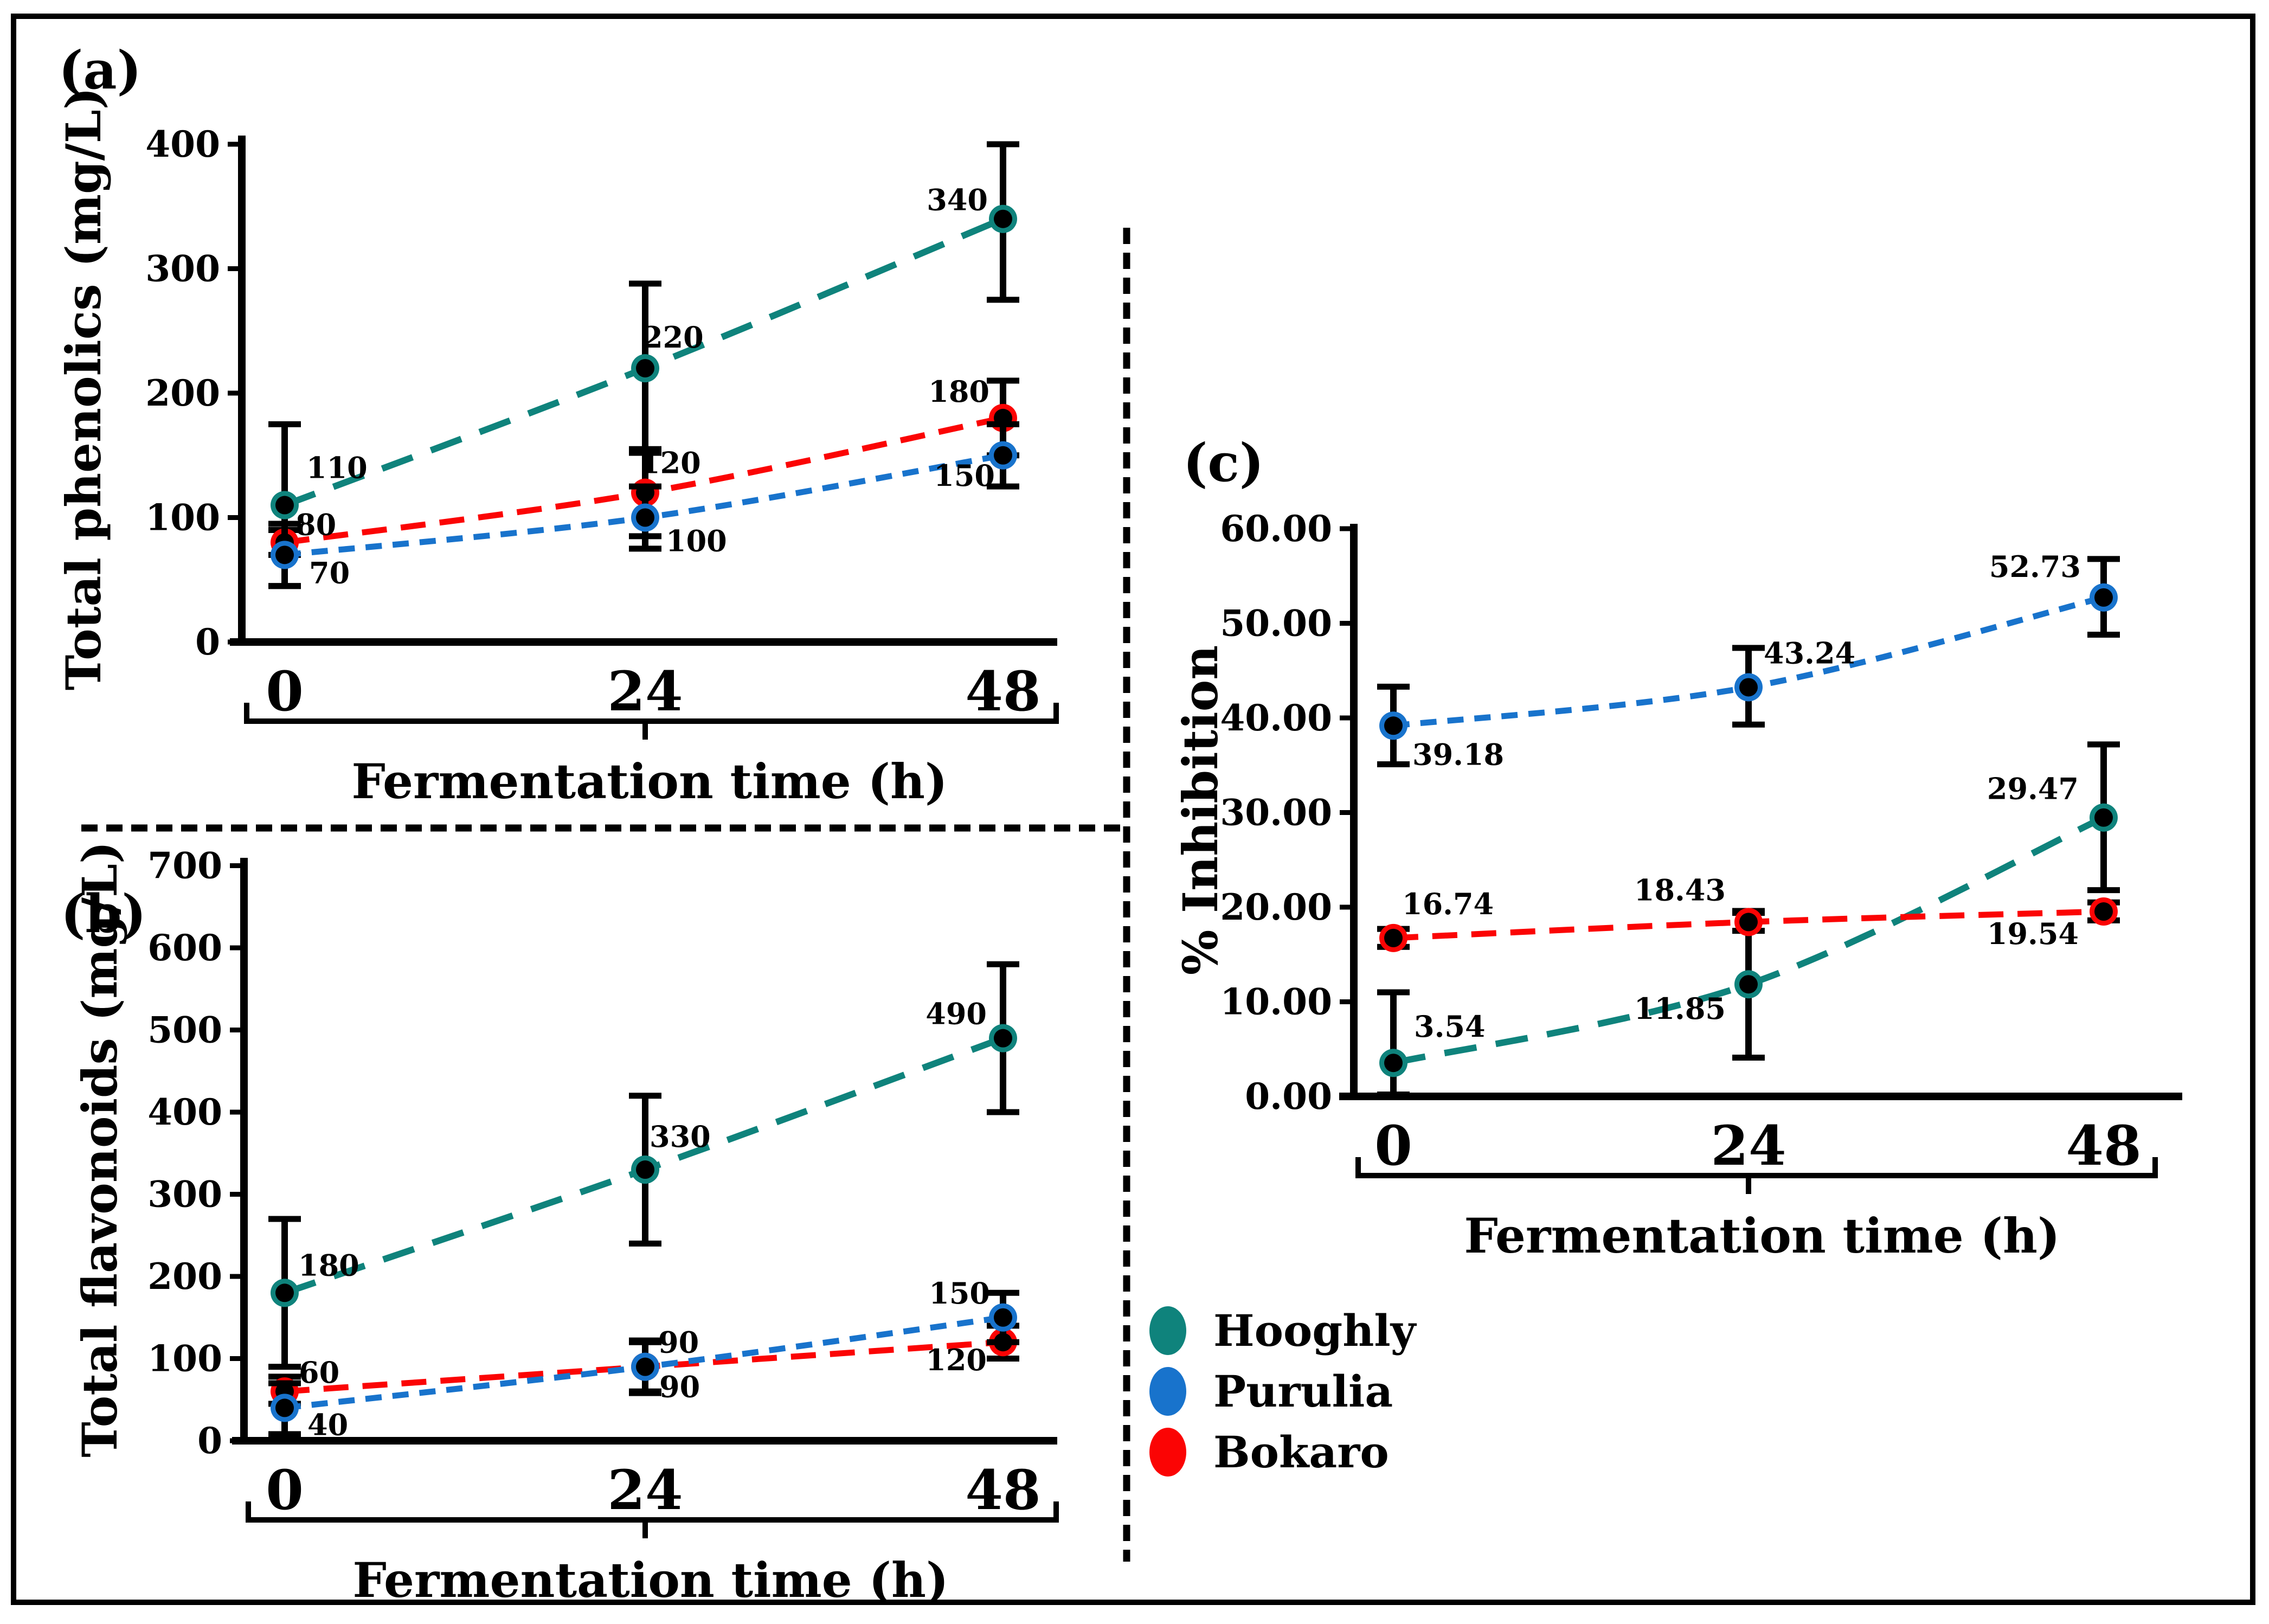 The height and width of the screenshot is (1624, 2269). What do you see at coordinates (680, 1136) in the screenshot?
I see `data-label: 330` at bounding box center [680, 1136].